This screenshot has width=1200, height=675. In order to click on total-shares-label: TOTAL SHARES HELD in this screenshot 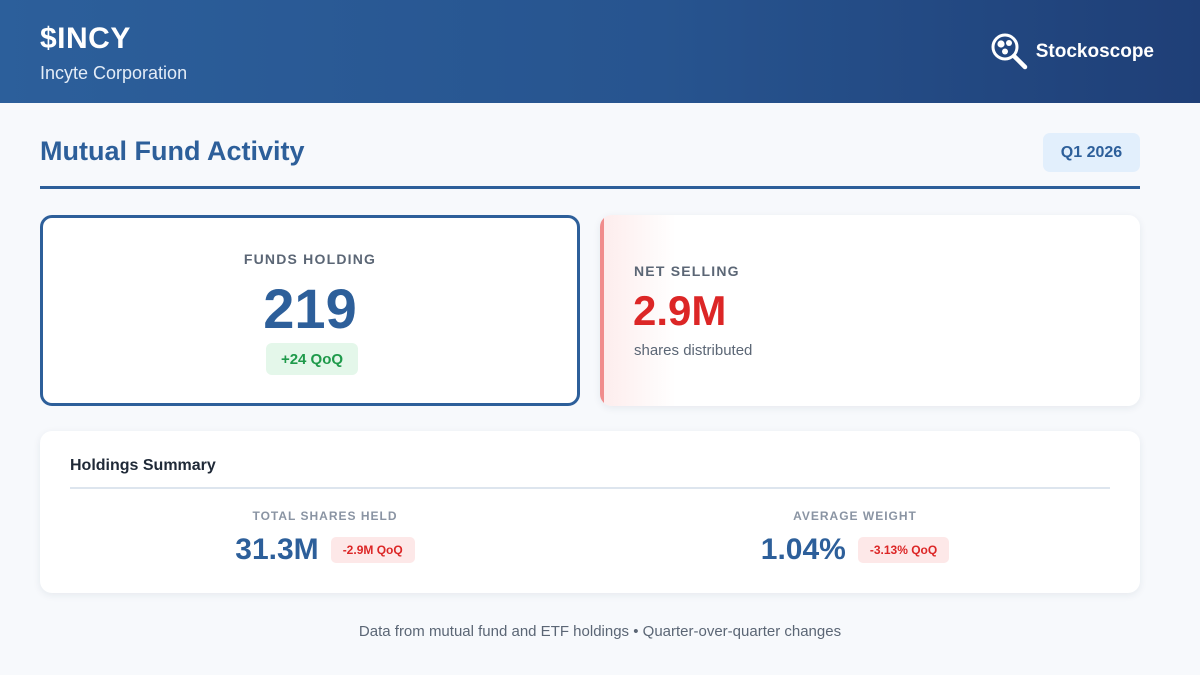, I will do `click(325, 516)`.